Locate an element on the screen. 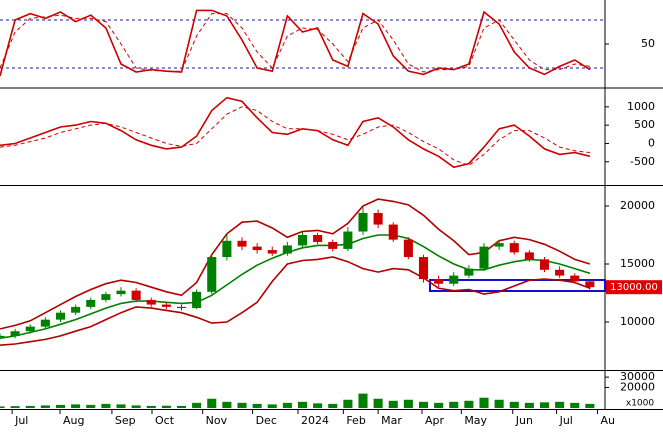 Image resolution: width=663 pixels, height=432 pixels. unit-label: x1000 is located at coordinates (640, 404).